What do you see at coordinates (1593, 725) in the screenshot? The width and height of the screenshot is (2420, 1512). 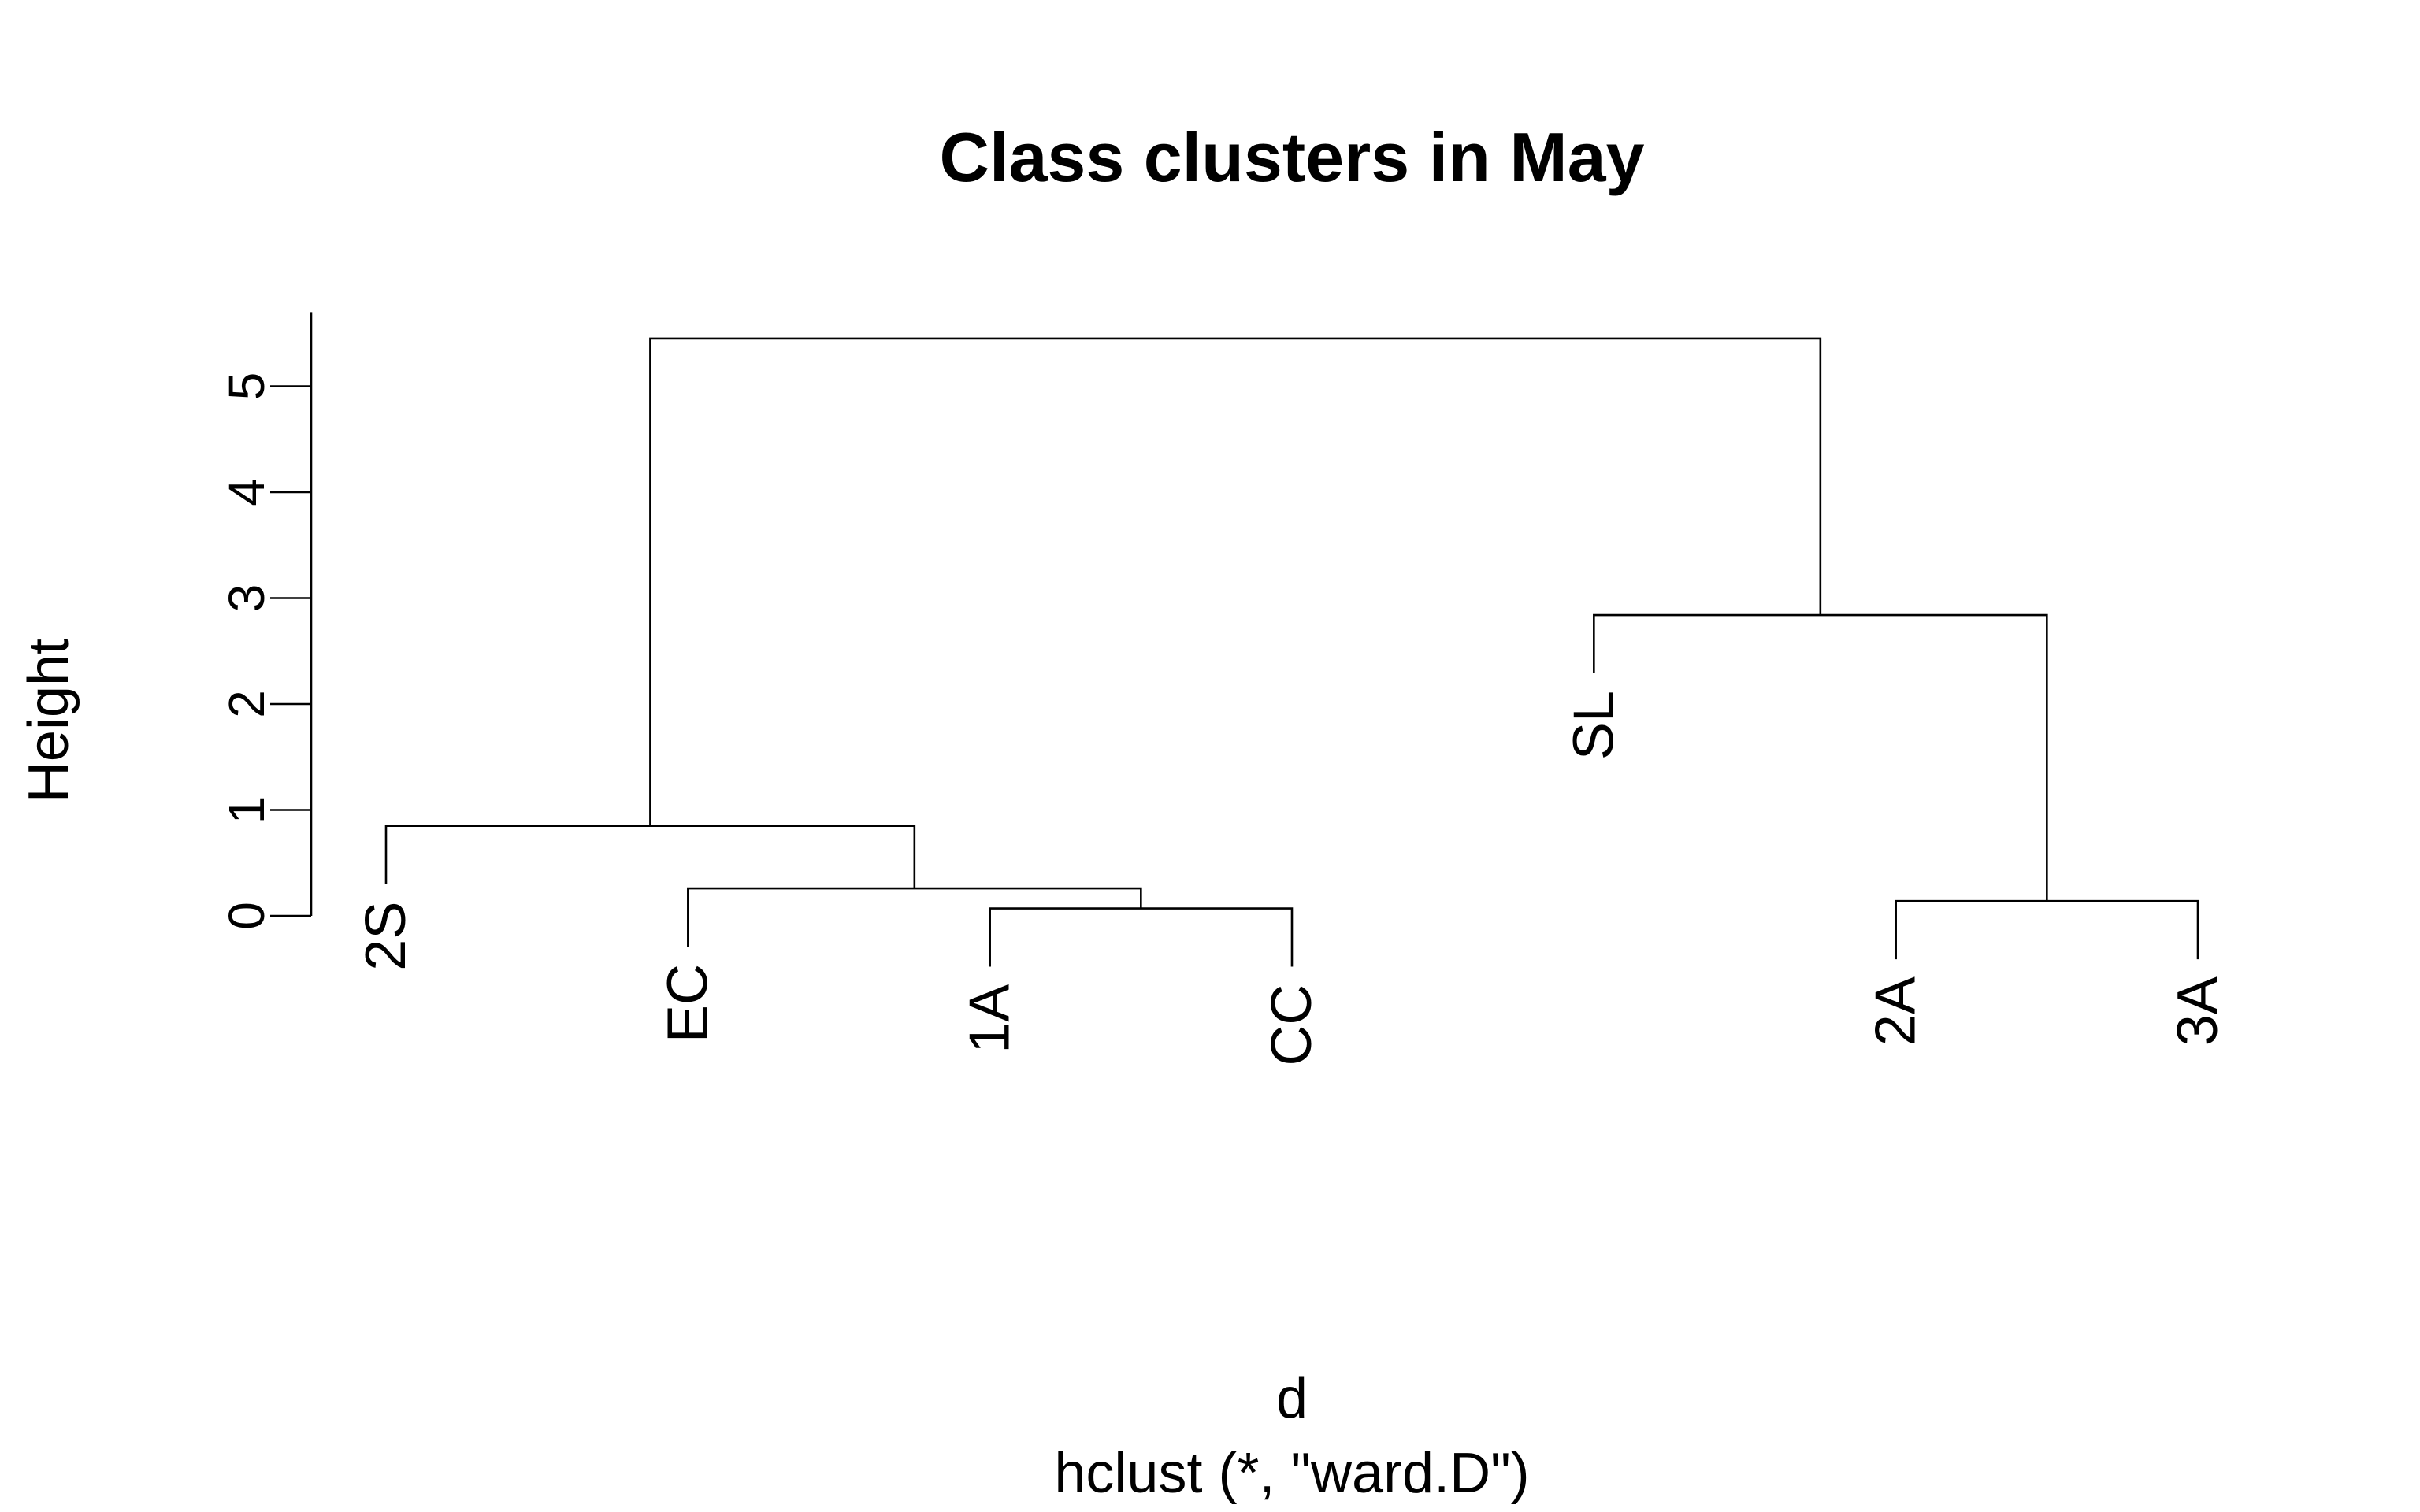 I see `leaf-label: SL` at bounding box center [1593, 725].